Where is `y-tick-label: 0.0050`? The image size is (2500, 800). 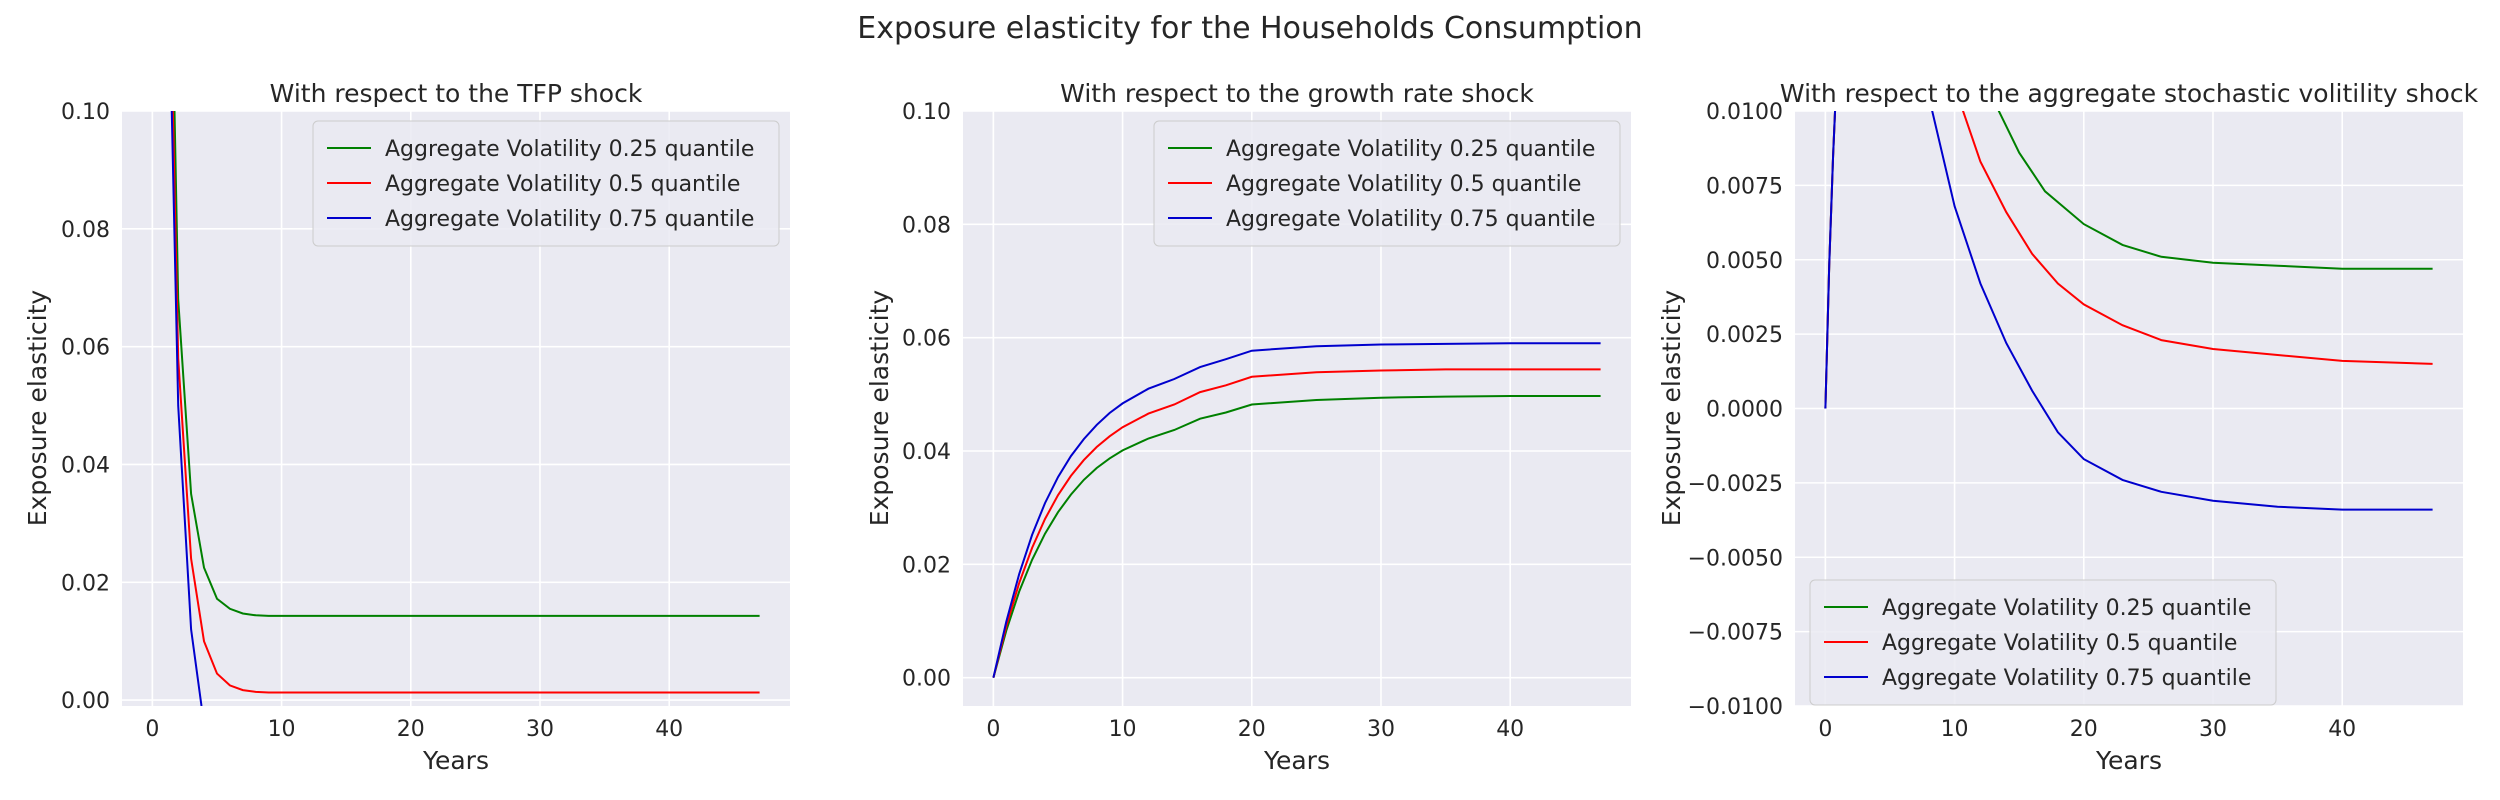
y-tick-label: 0.0050 is located at coordinates (1744, 261).